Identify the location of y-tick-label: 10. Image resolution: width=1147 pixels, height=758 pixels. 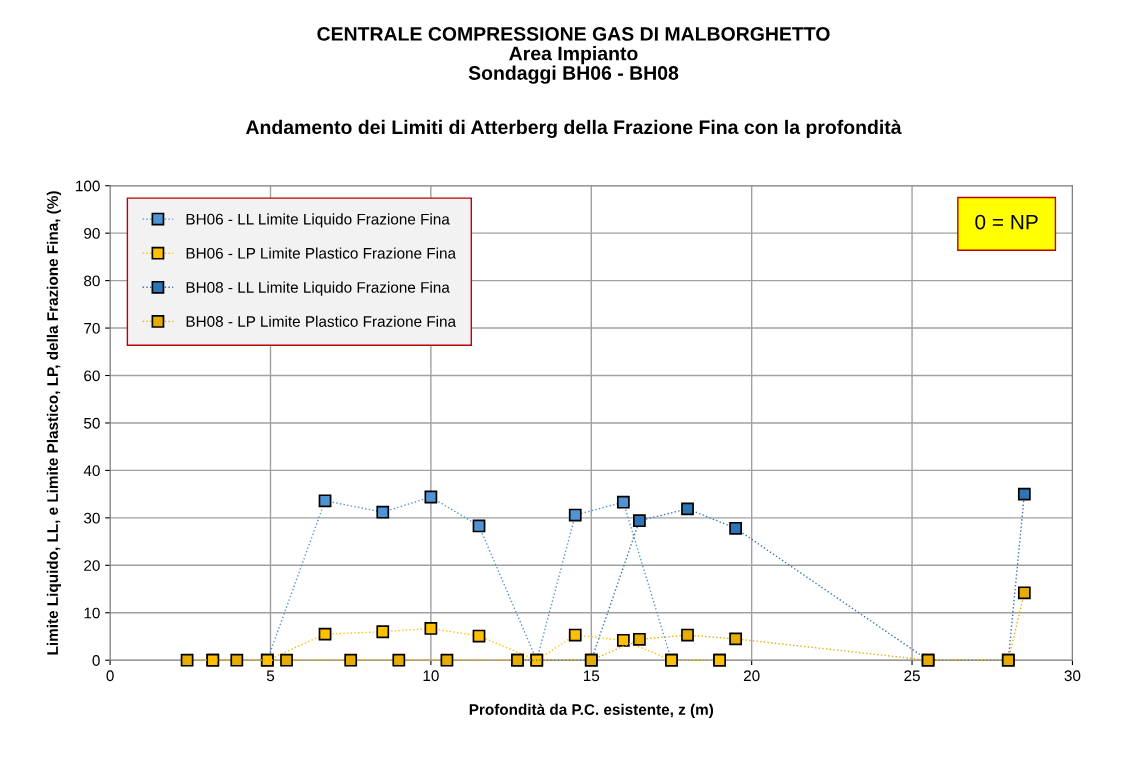
(92, 613).